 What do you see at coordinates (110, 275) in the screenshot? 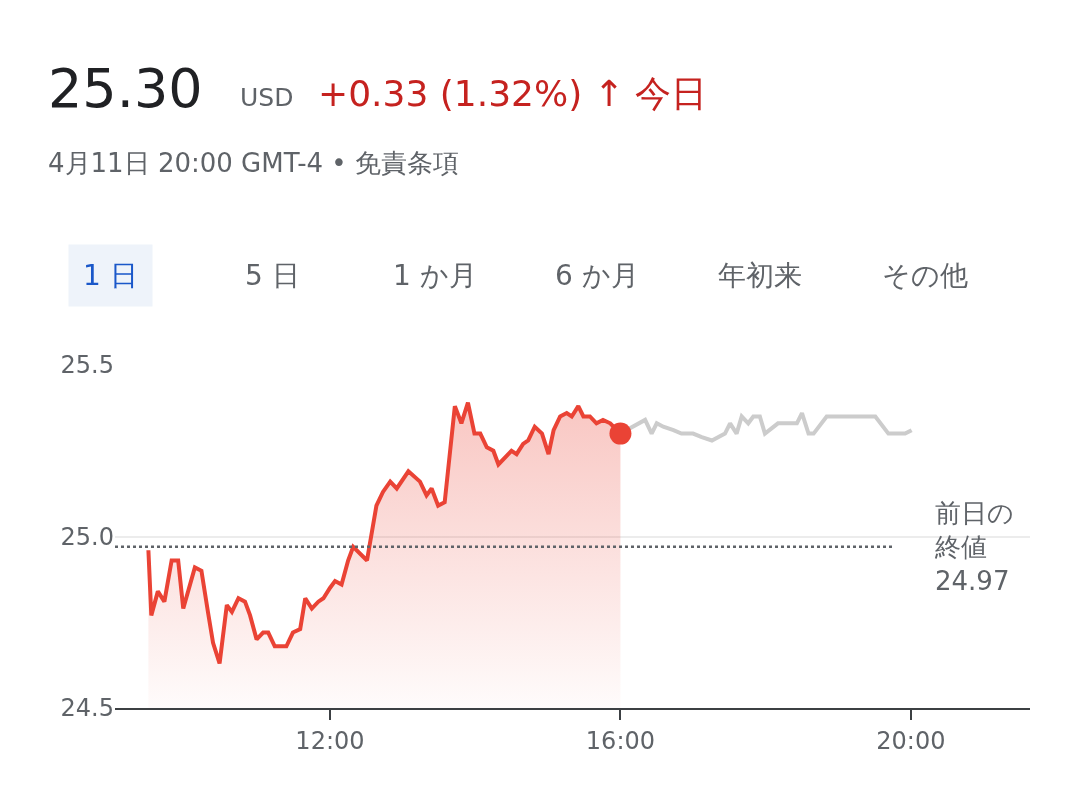
I see `text: 1 日` at bounding box center [110, 275].